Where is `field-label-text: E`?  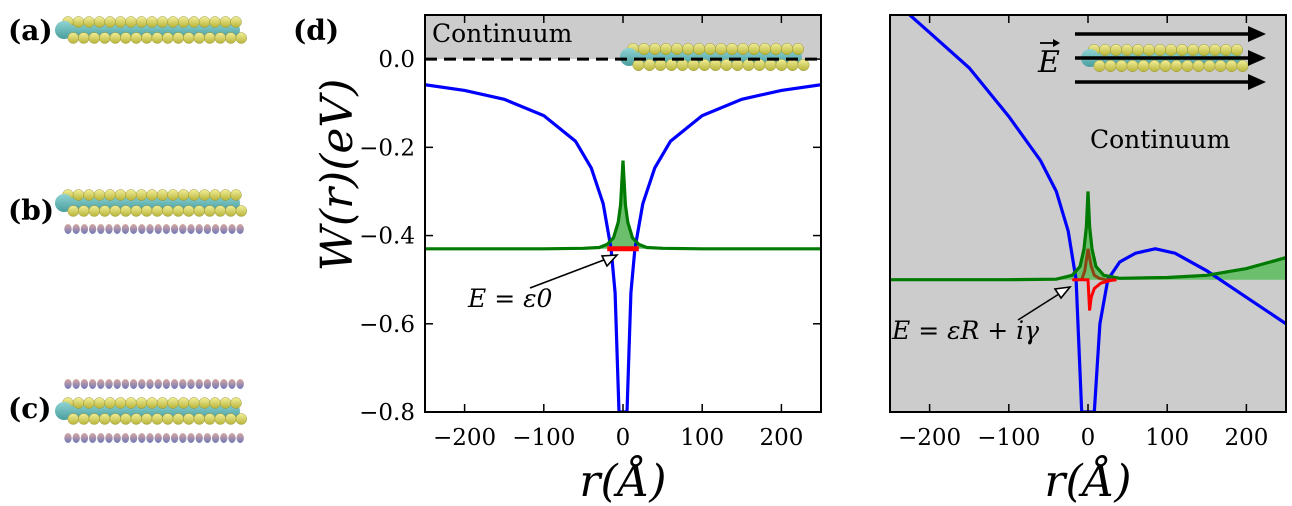 field-label-text: E is located at coordinates (1048, 62).